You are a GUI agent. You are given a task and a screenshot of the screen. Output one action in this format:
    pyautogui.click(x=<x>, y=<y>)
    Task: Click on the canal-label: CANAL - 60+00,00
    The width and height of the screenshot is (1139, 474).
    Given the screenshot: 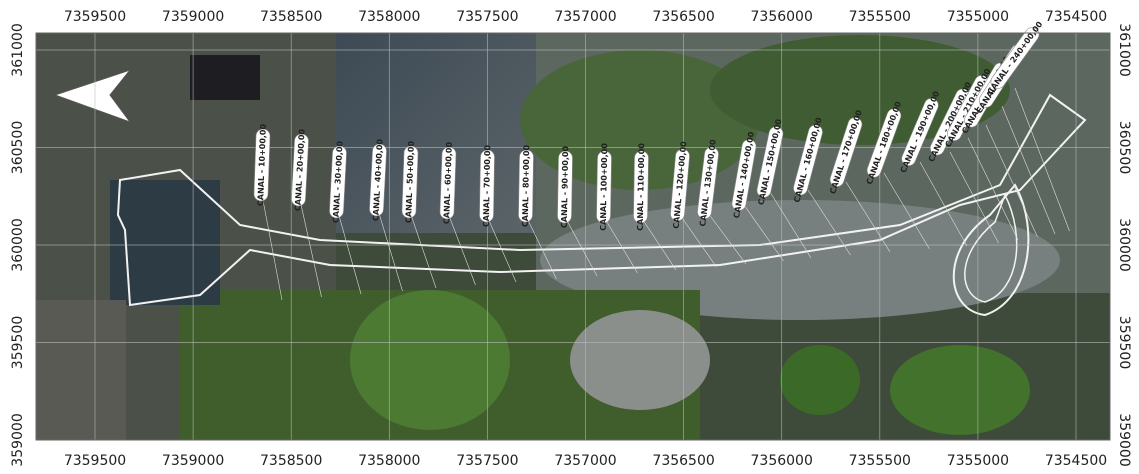 What is the action you would take?
    pyautogui.click(x=448, y=182)
    